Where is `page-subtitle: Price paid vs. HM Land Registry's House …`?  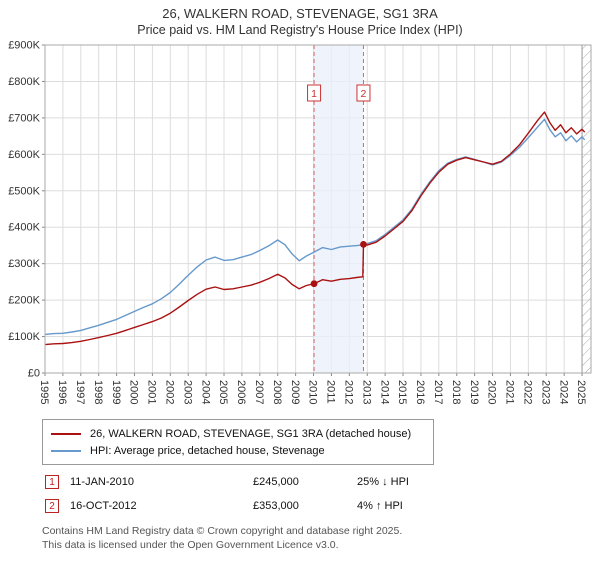 page-subtitle: Price paid vs. HM Land Registry's House … is located at coordinates (300, 30).